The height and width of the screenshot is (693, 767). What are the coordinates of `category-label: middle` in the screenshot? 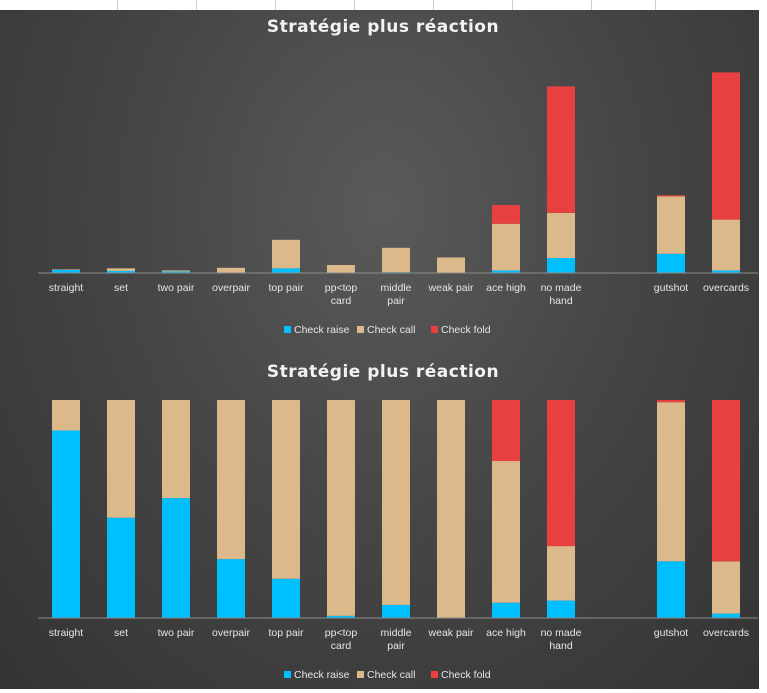 It's located at (396, 288).